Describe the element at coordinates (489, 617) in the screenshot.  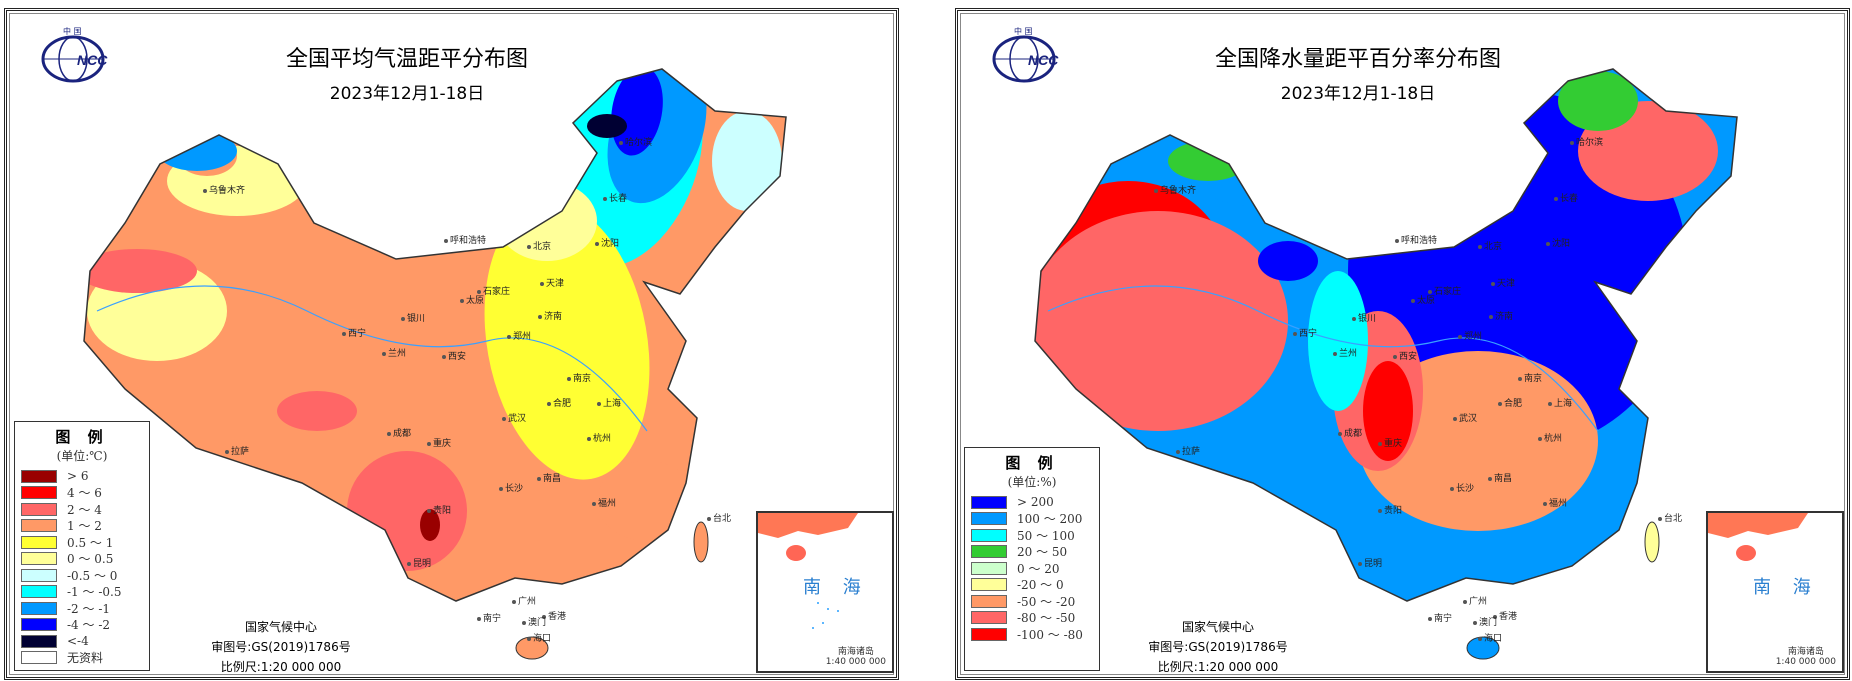
I see `city-label: 南宁` at that location.